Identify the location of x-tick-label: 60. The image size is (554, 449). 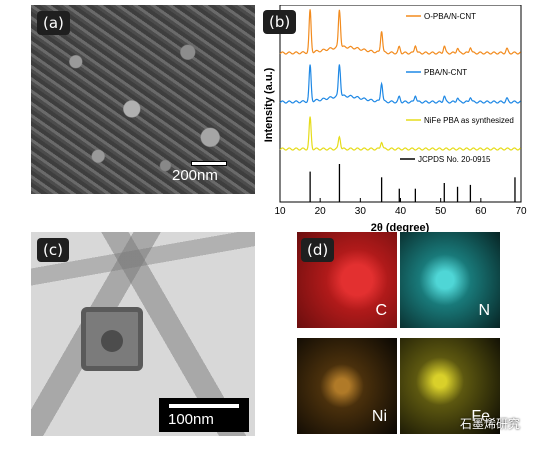
(481, 211).